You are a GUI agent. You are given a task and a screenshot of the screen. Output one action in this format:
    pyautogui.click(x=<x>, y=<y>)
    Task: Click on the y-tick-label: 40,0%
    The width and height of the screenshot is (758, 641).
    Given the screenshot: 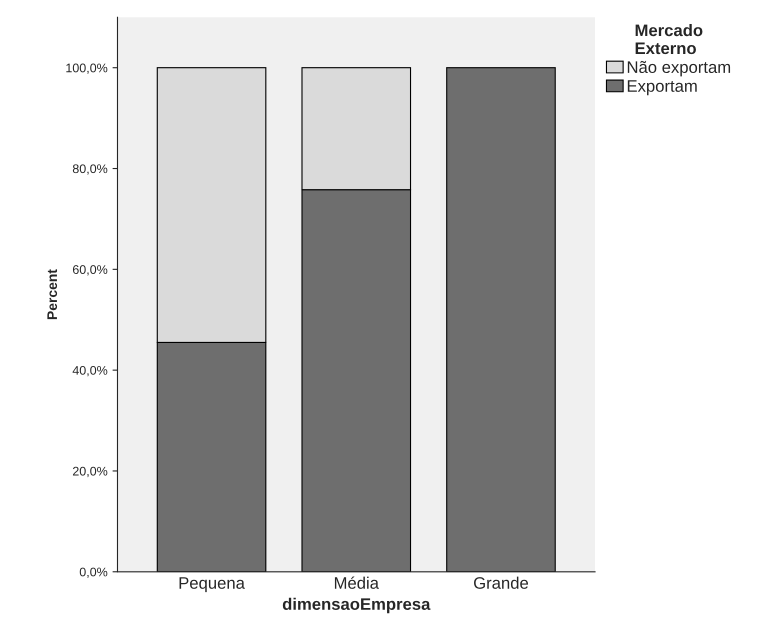 What is the action you would take?
    pyautogui.click(x=90, y=371)
    